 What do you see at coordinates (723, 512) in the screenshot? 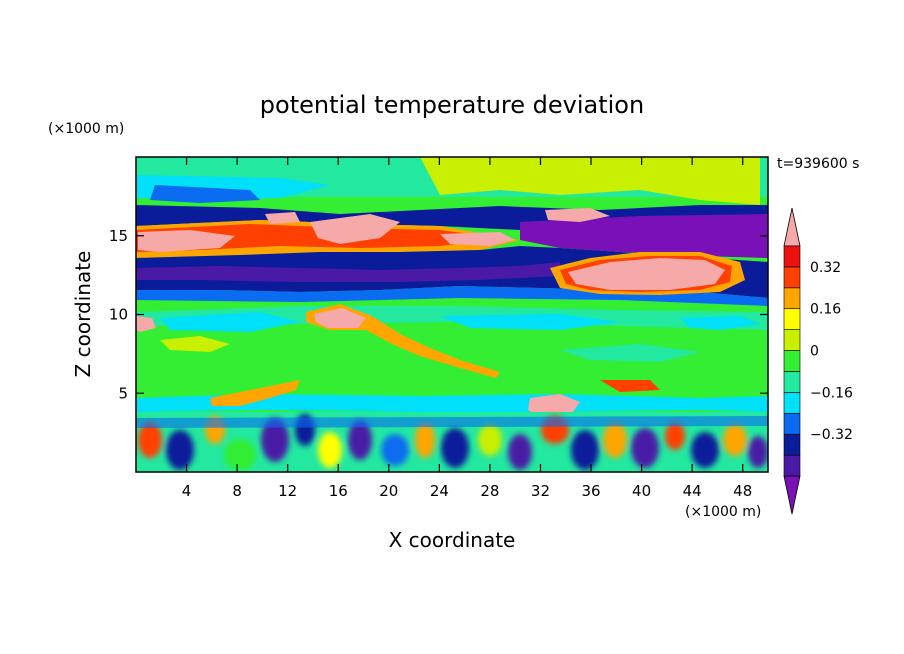
I see `x-axis-unit: (×1000 m)` at bounding box center [723, 512].